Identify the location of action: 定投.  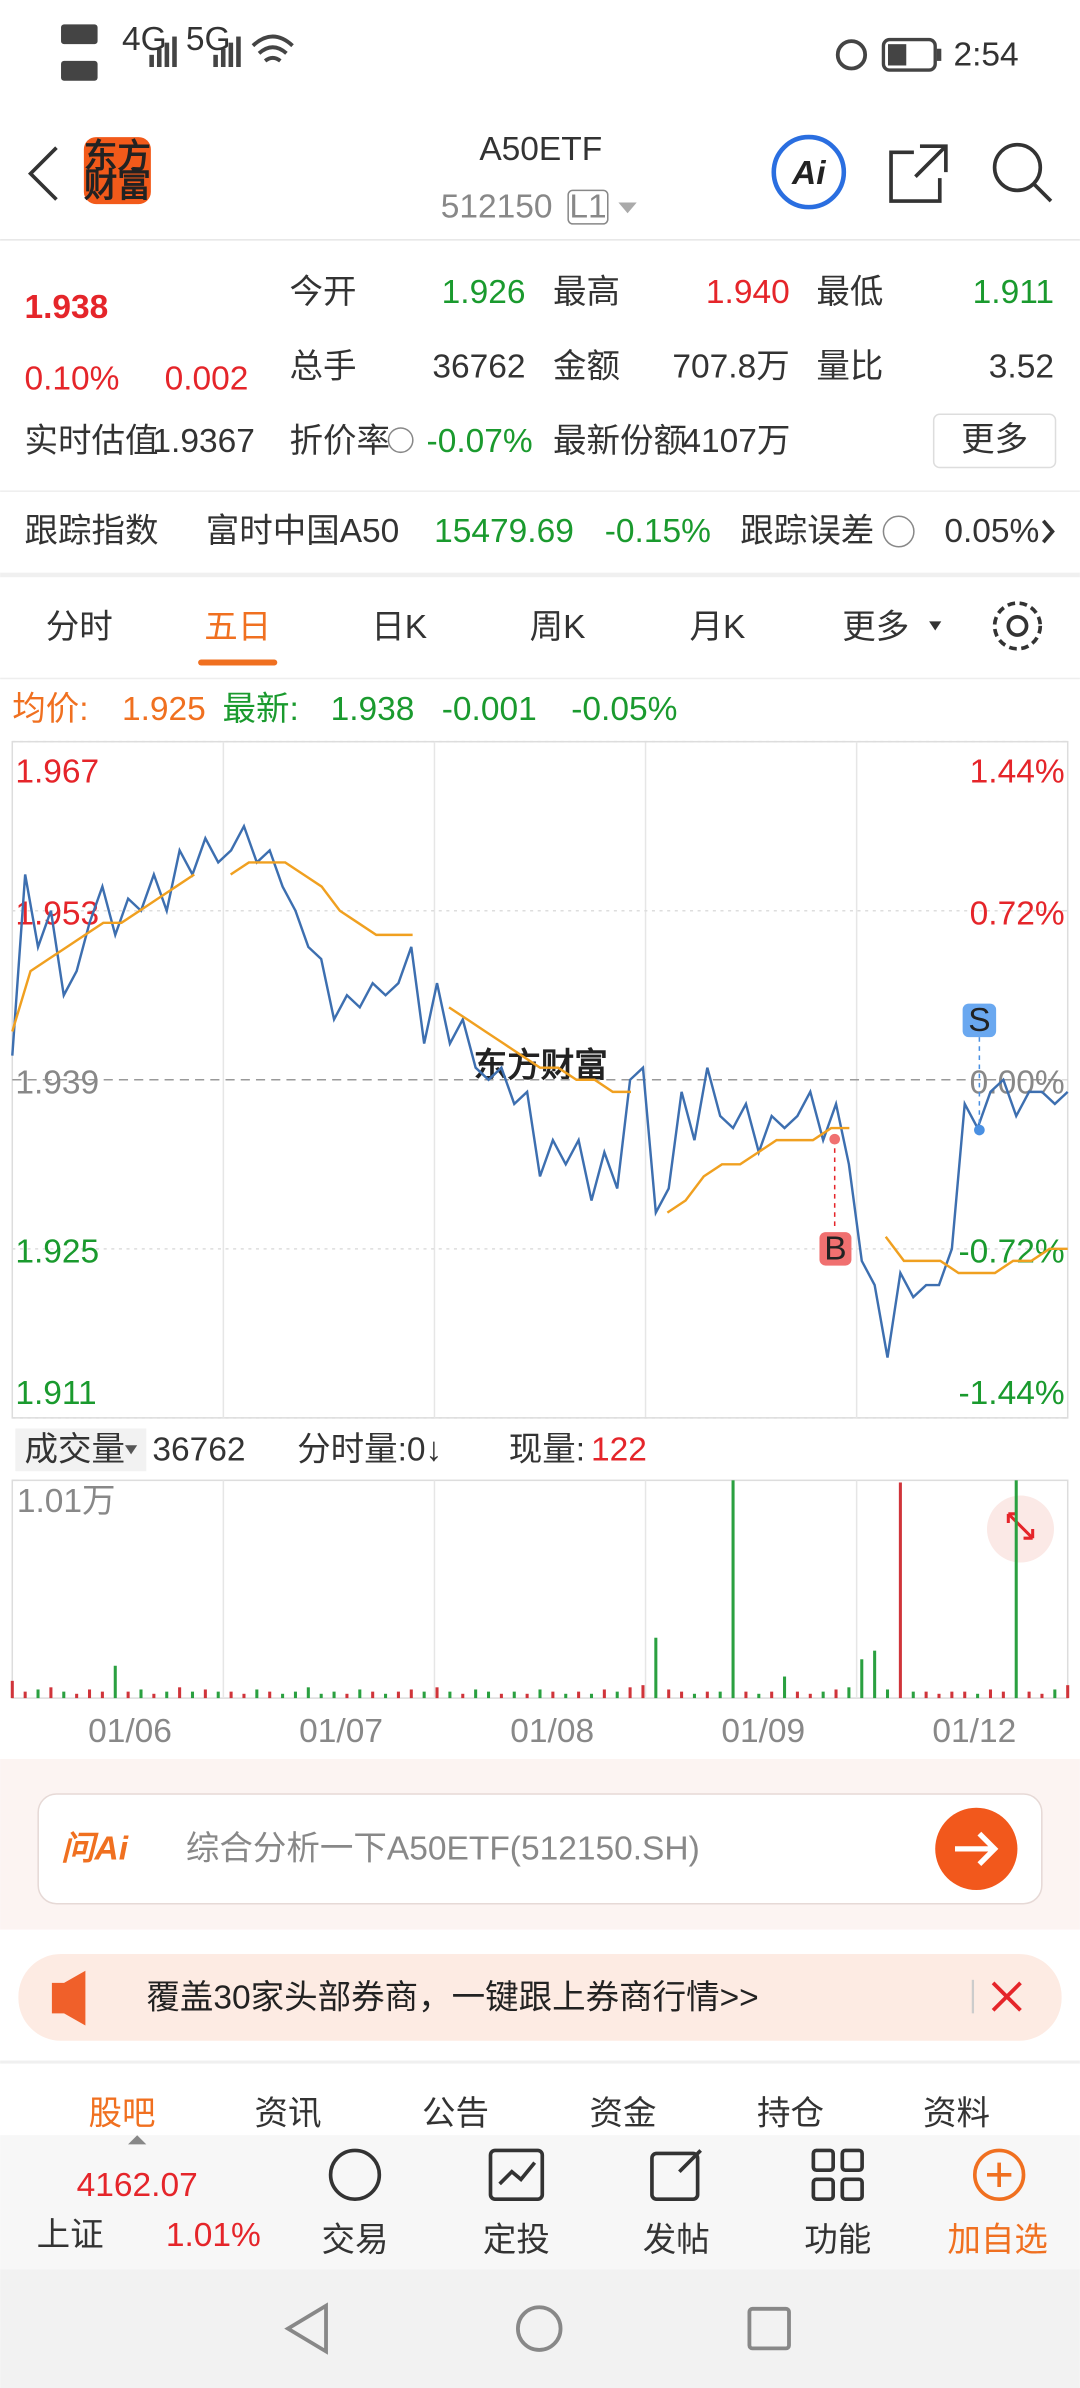
(516, 2240).